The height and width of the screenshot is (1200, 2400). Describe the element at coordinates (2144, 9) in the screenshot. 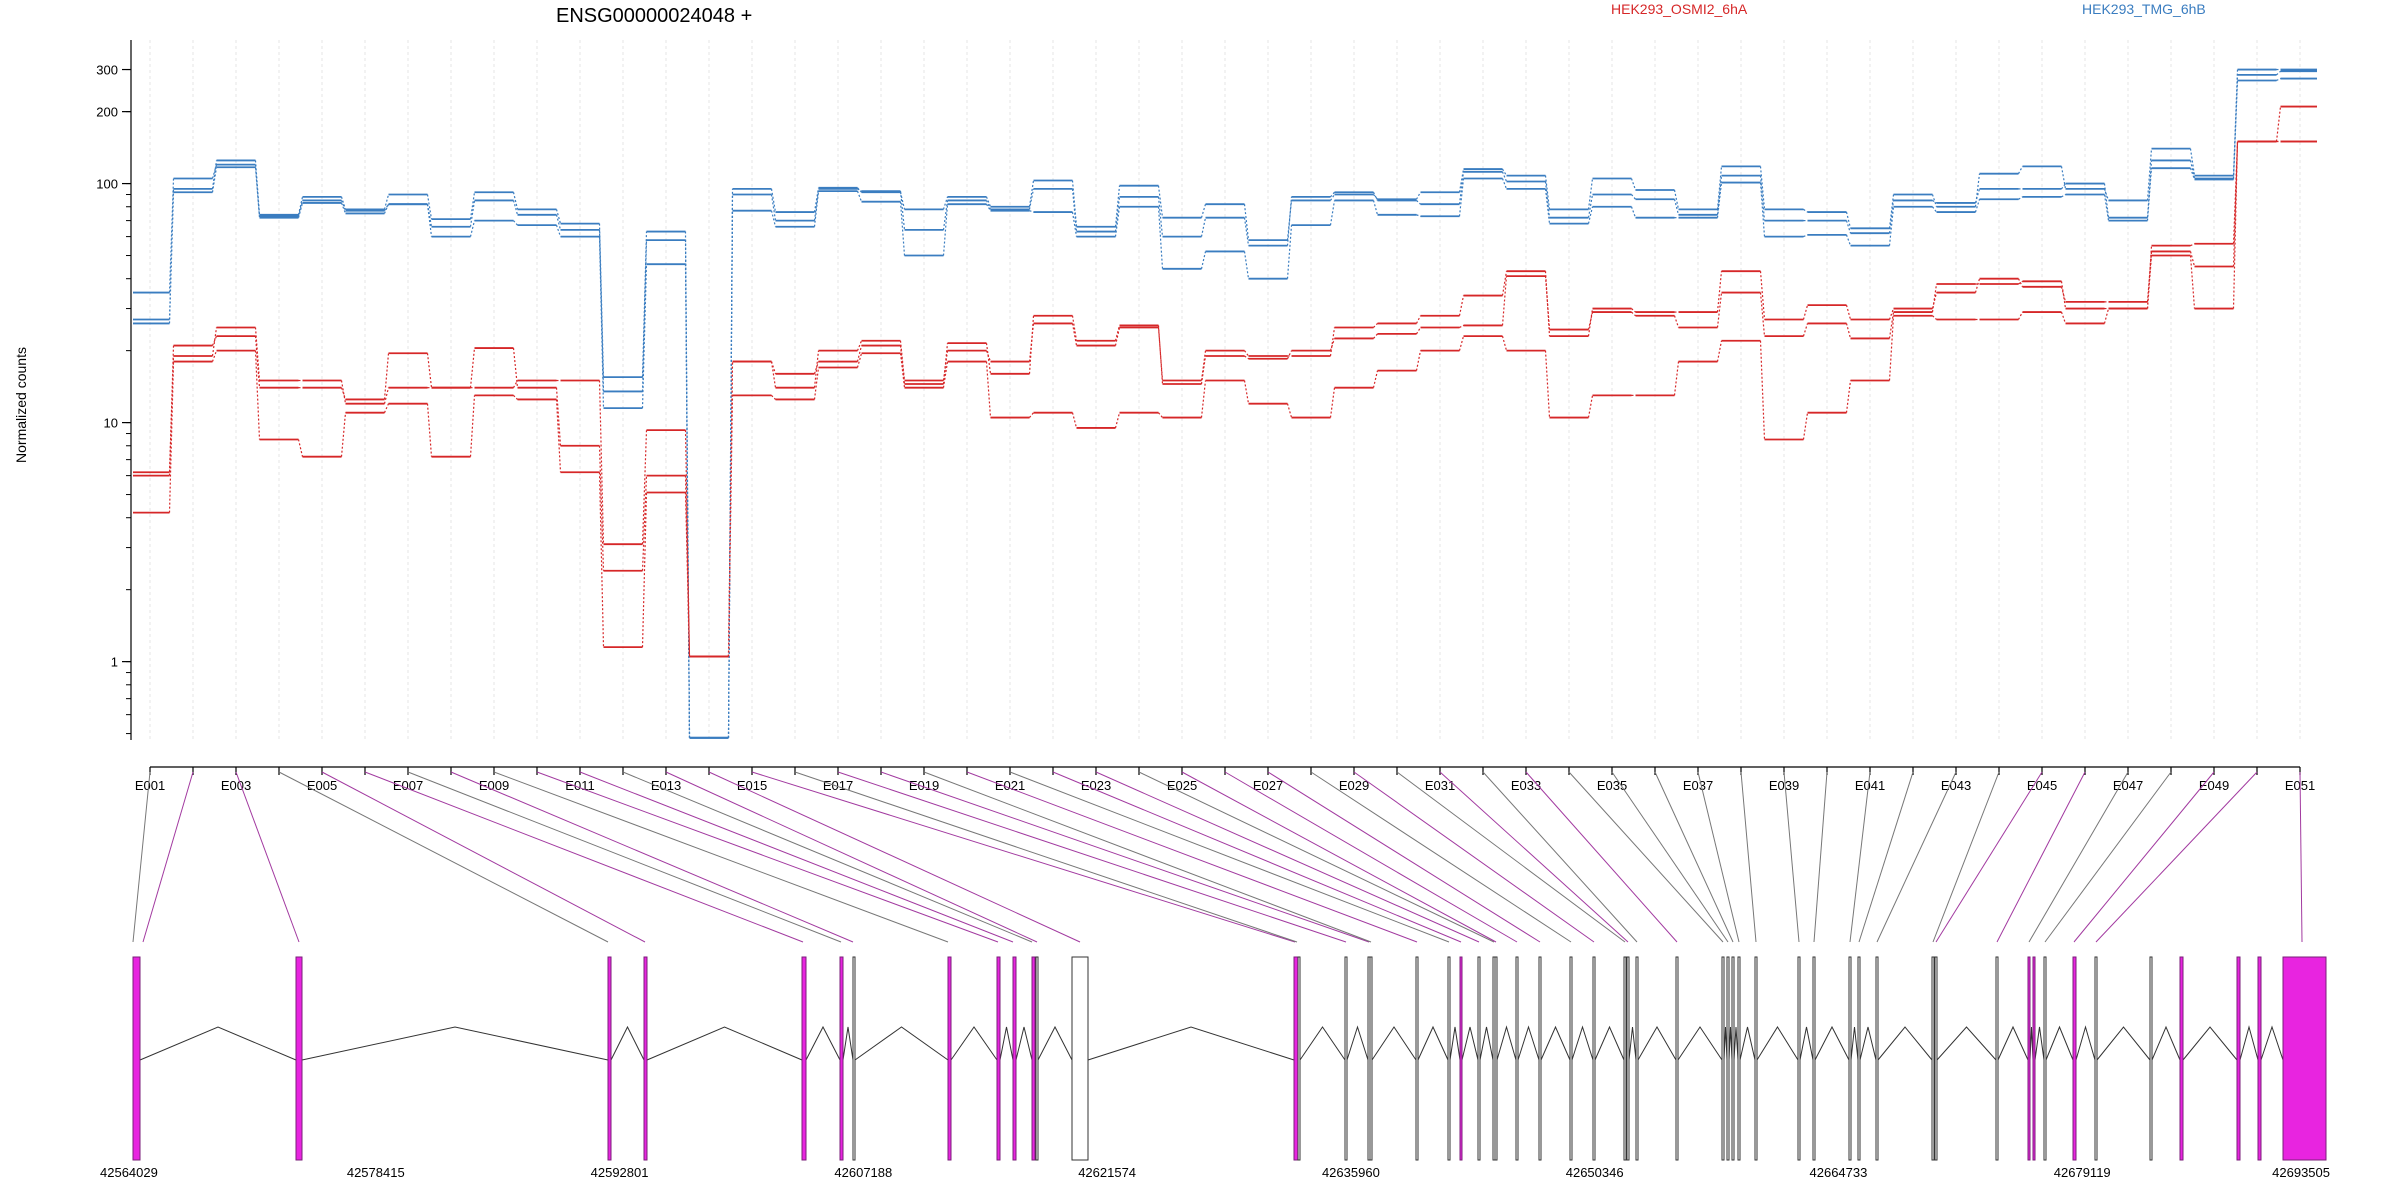

I see `legend-entry-tmg: HEK293_TMG_6hB` at that location.